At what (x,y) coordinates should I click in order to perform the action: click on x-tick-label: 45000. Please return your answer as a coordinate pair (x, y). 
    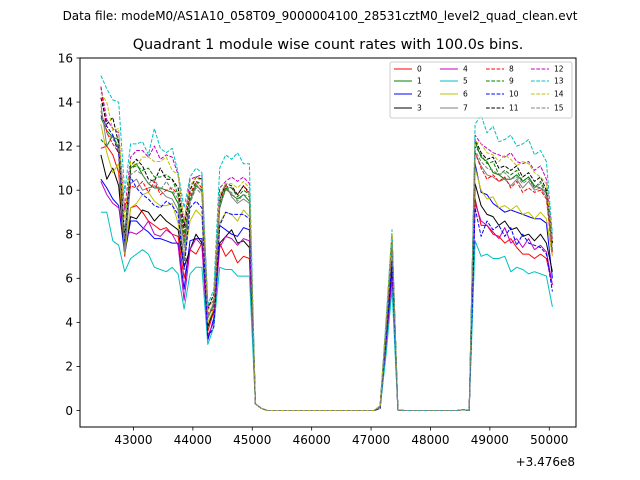
    Looking at the image, I should click on (252, 440).